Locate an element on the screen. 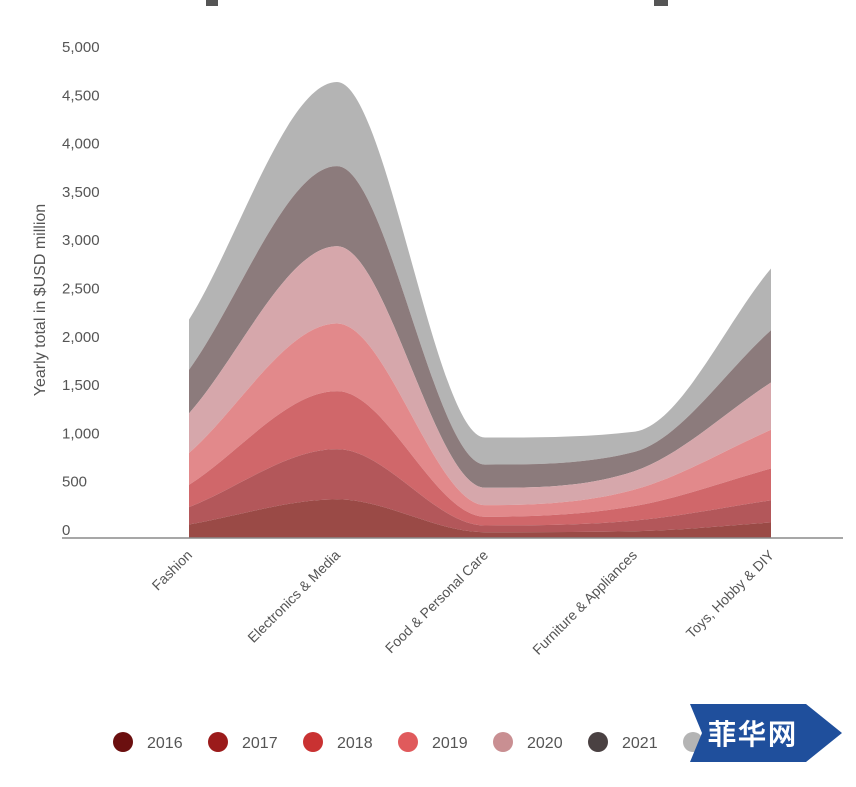 The image size is (856, 787). y-tick-label: 4,000 is located at coordinates (81, 144).